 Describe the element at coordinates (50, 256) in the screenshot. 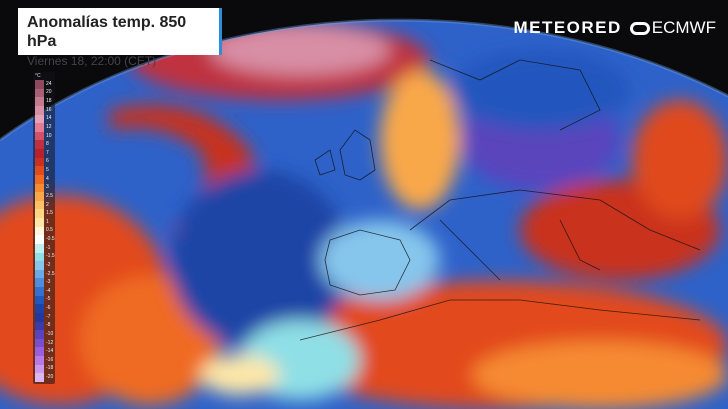

I see `legend-label: -1.5` at that location.